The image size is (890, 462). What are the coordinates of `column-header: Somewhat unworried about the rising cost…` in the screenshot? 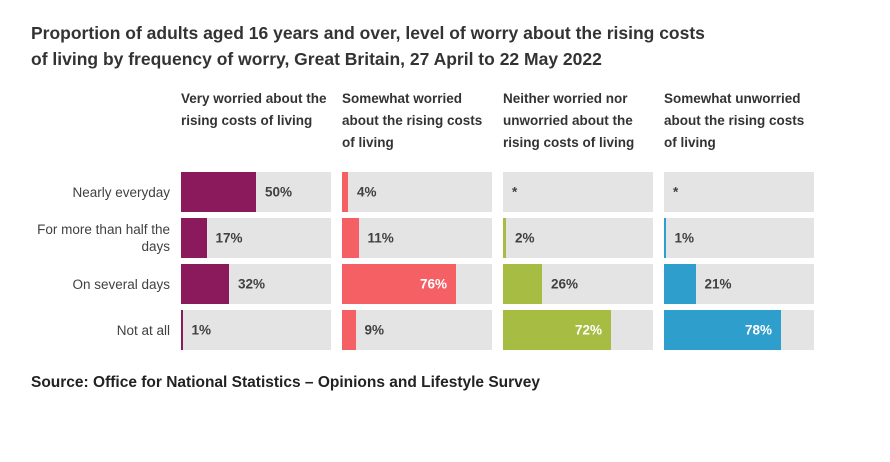 It's located at (734, 120).